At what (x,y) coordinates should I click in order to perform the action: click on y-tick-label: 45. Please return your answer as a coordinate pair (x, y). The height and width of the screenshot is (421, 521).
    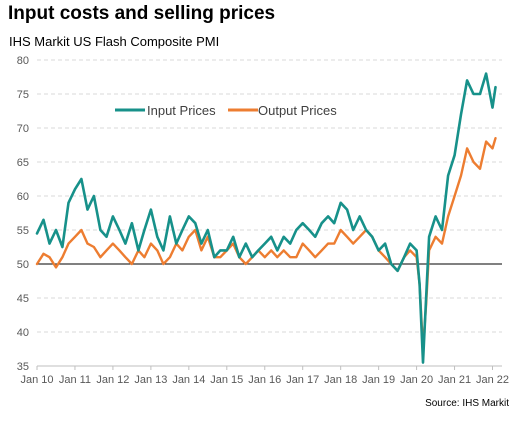
    Looking at the image, I should click on (23, 299).